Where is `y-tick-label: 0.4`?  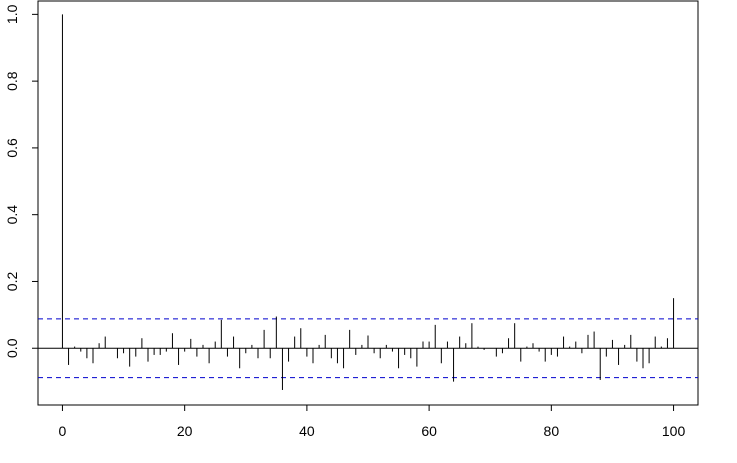 y-tick-label: 0.4 is located at coordinates (12, 215).